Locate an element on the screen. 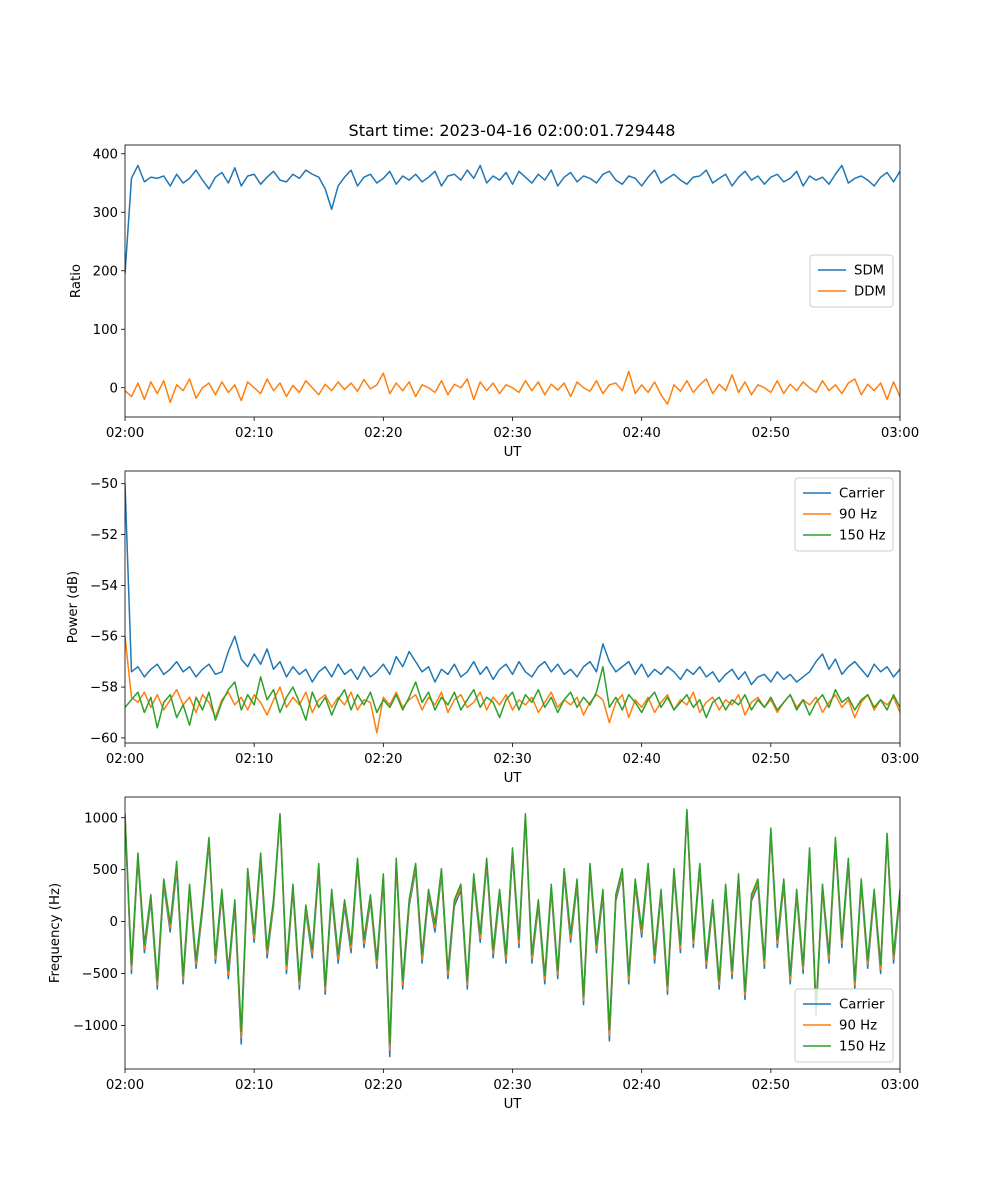  legend-label: SDM is located at coordinates (869, 271).